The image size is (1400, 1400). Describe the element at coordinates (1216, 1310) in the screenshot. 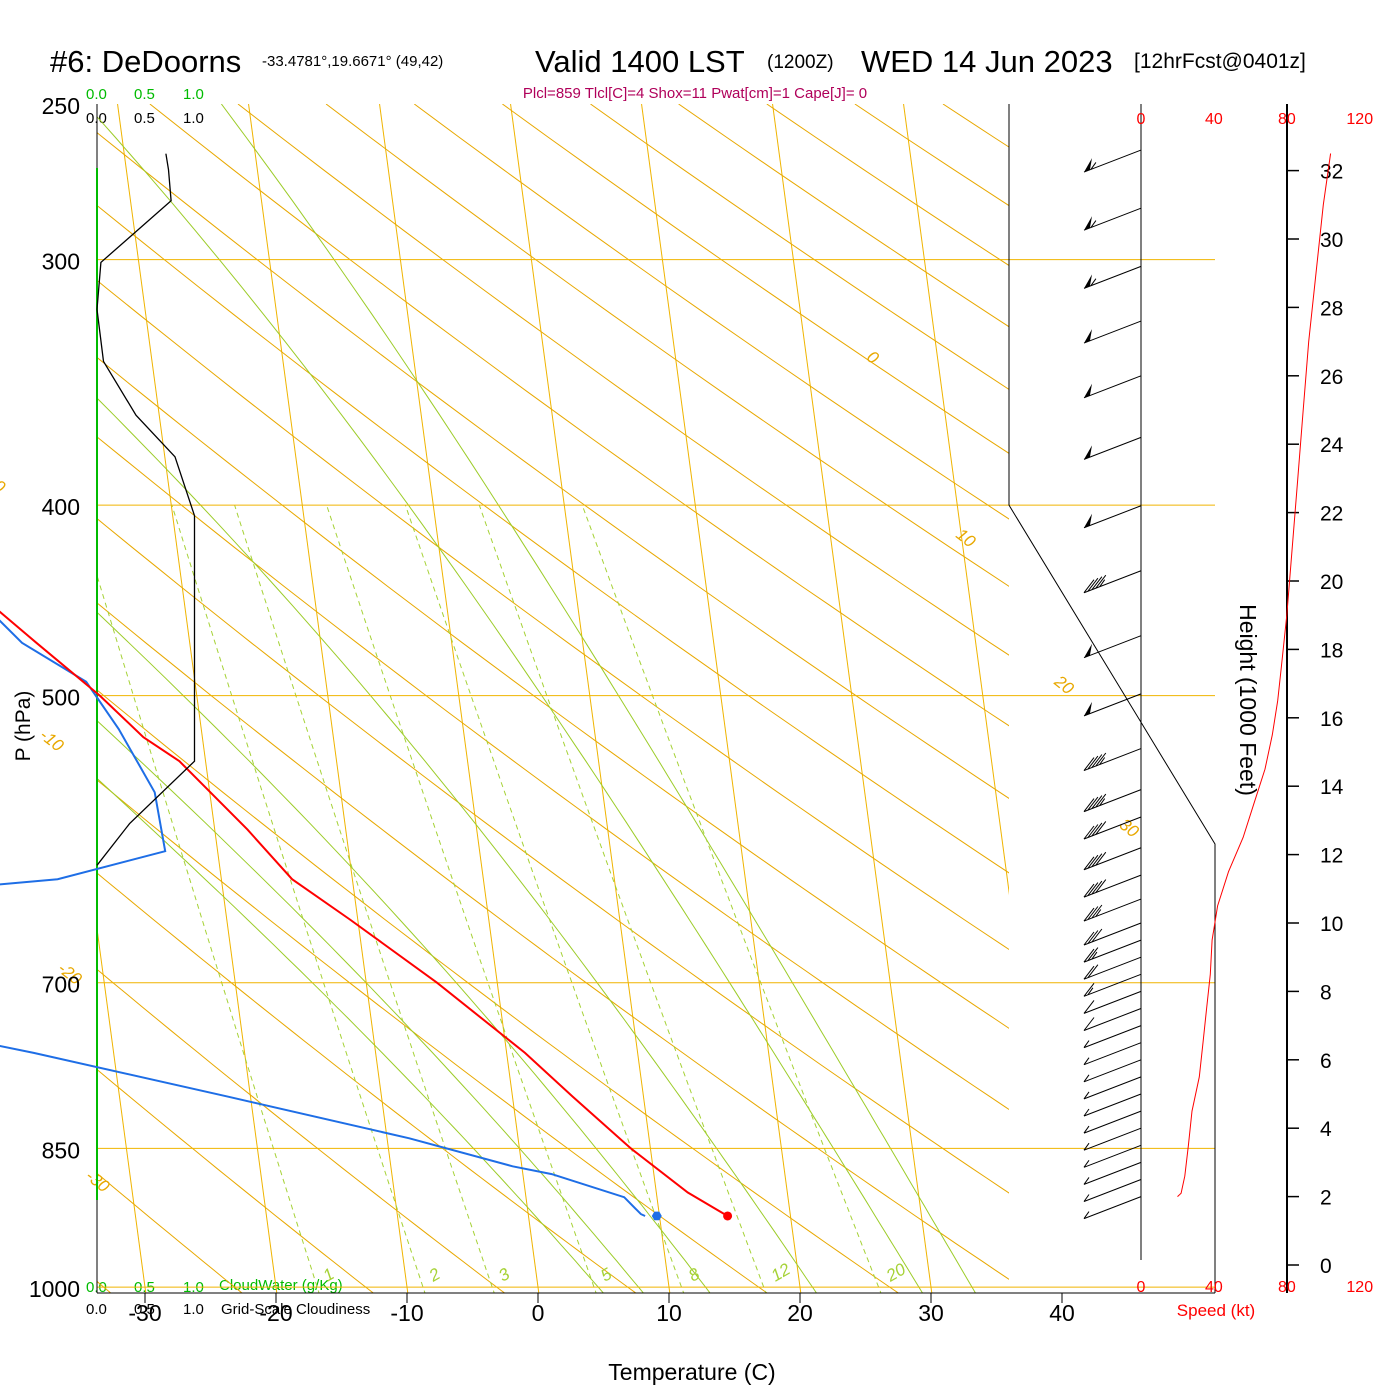

I see `speed-axis-title: Speed (kt)` at that location.